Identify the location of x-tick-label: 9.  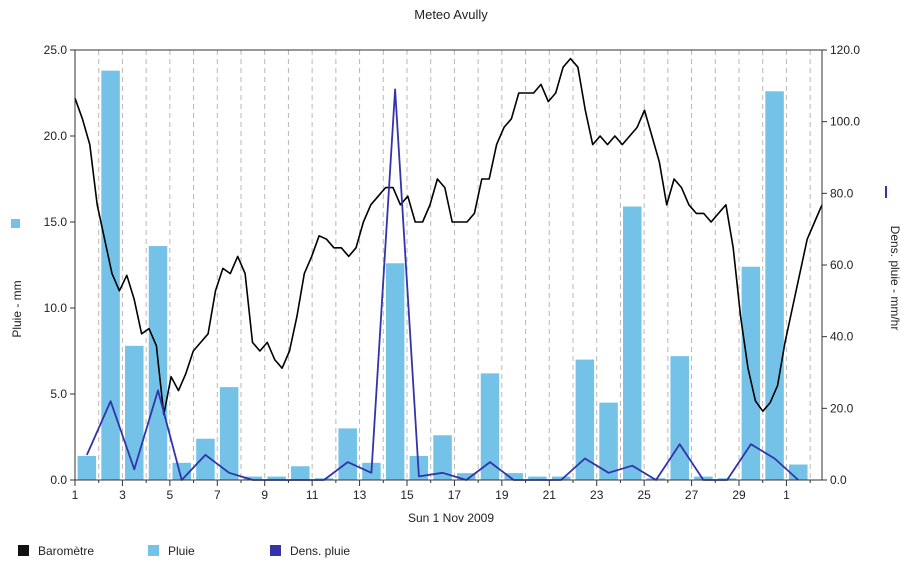
(264, 495).